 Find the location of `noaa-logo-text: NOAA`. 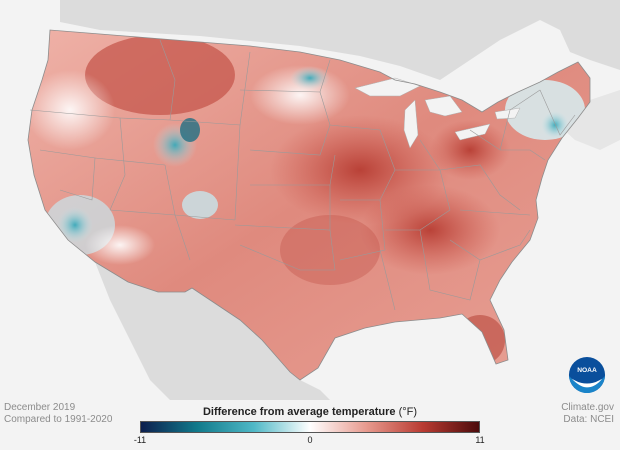

noaa-logo-text: NOAA is located at coordinates (587, 370).